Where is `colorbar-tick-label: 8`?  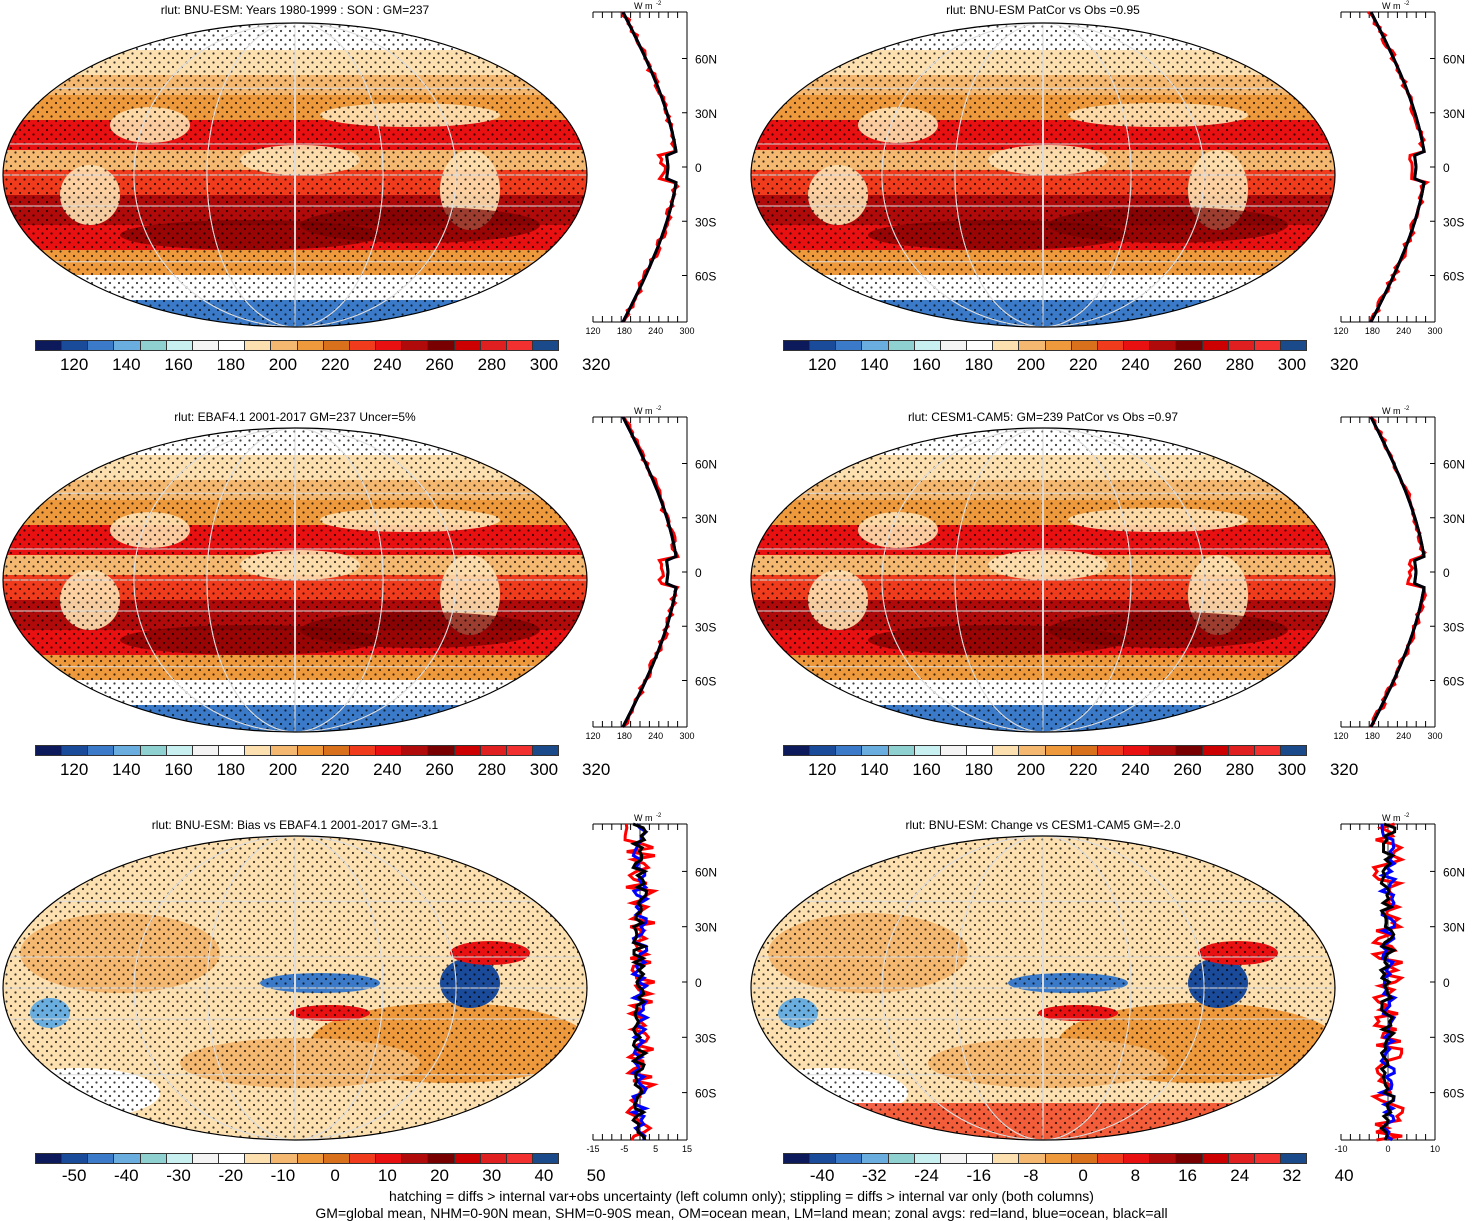 colorbar-tick-label: 8 is located at coordinates (1135, 1175).